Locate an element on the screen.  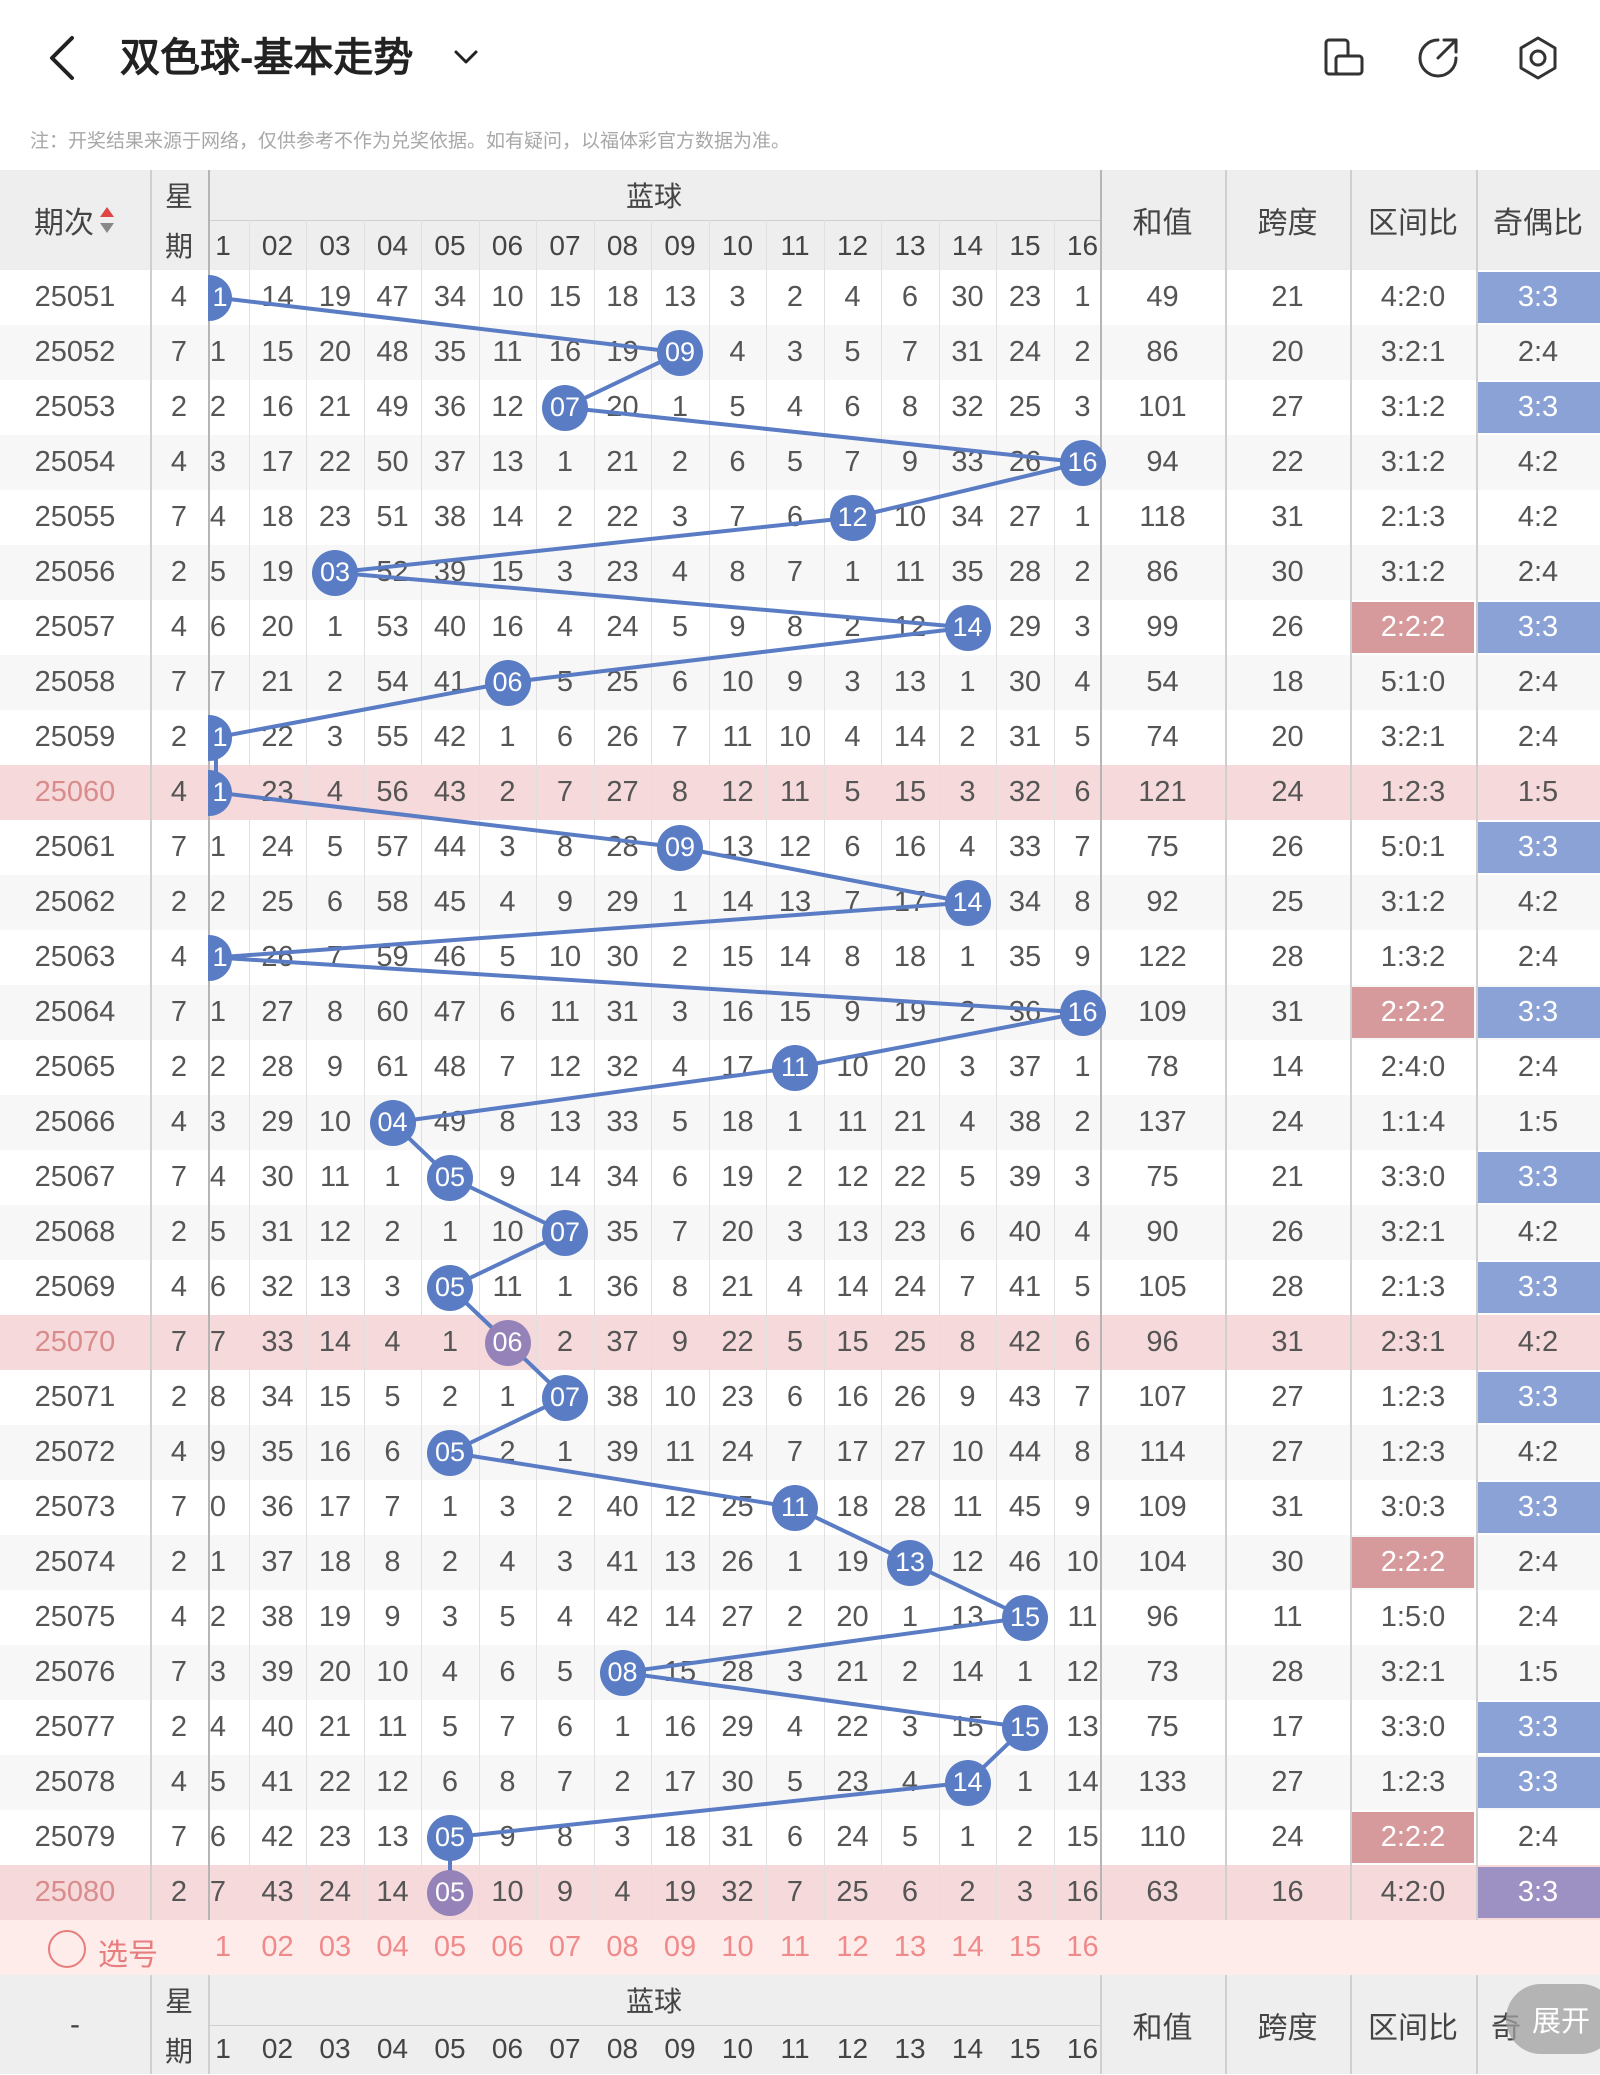
omission-cell: 20 is located at coordinates (335, 352).